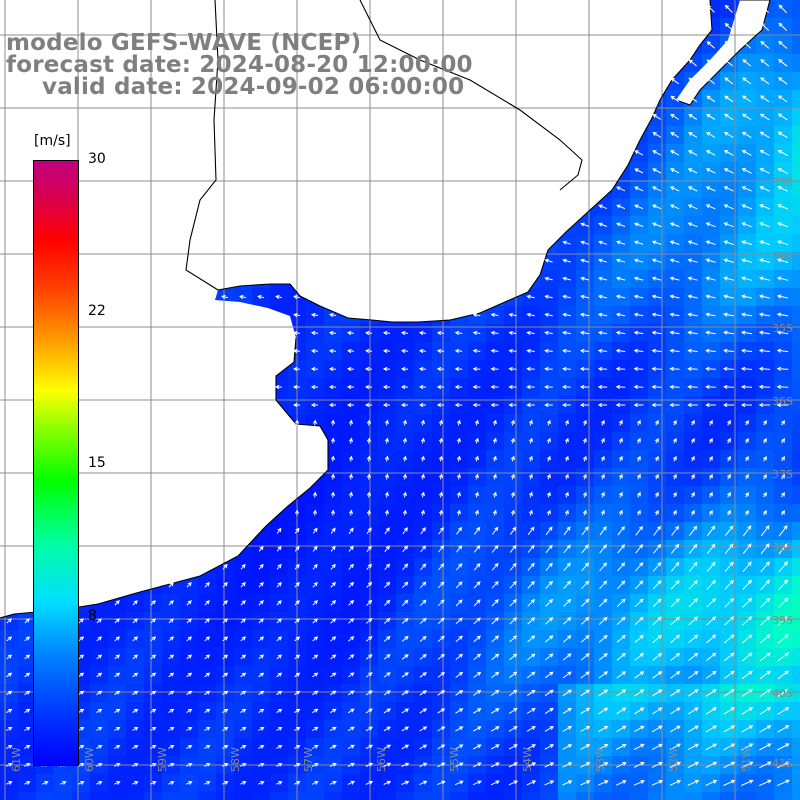  Describe the element at coordinates (92, 616) in the screenshot. I see `colorbar-tick-8: 8` at that location.